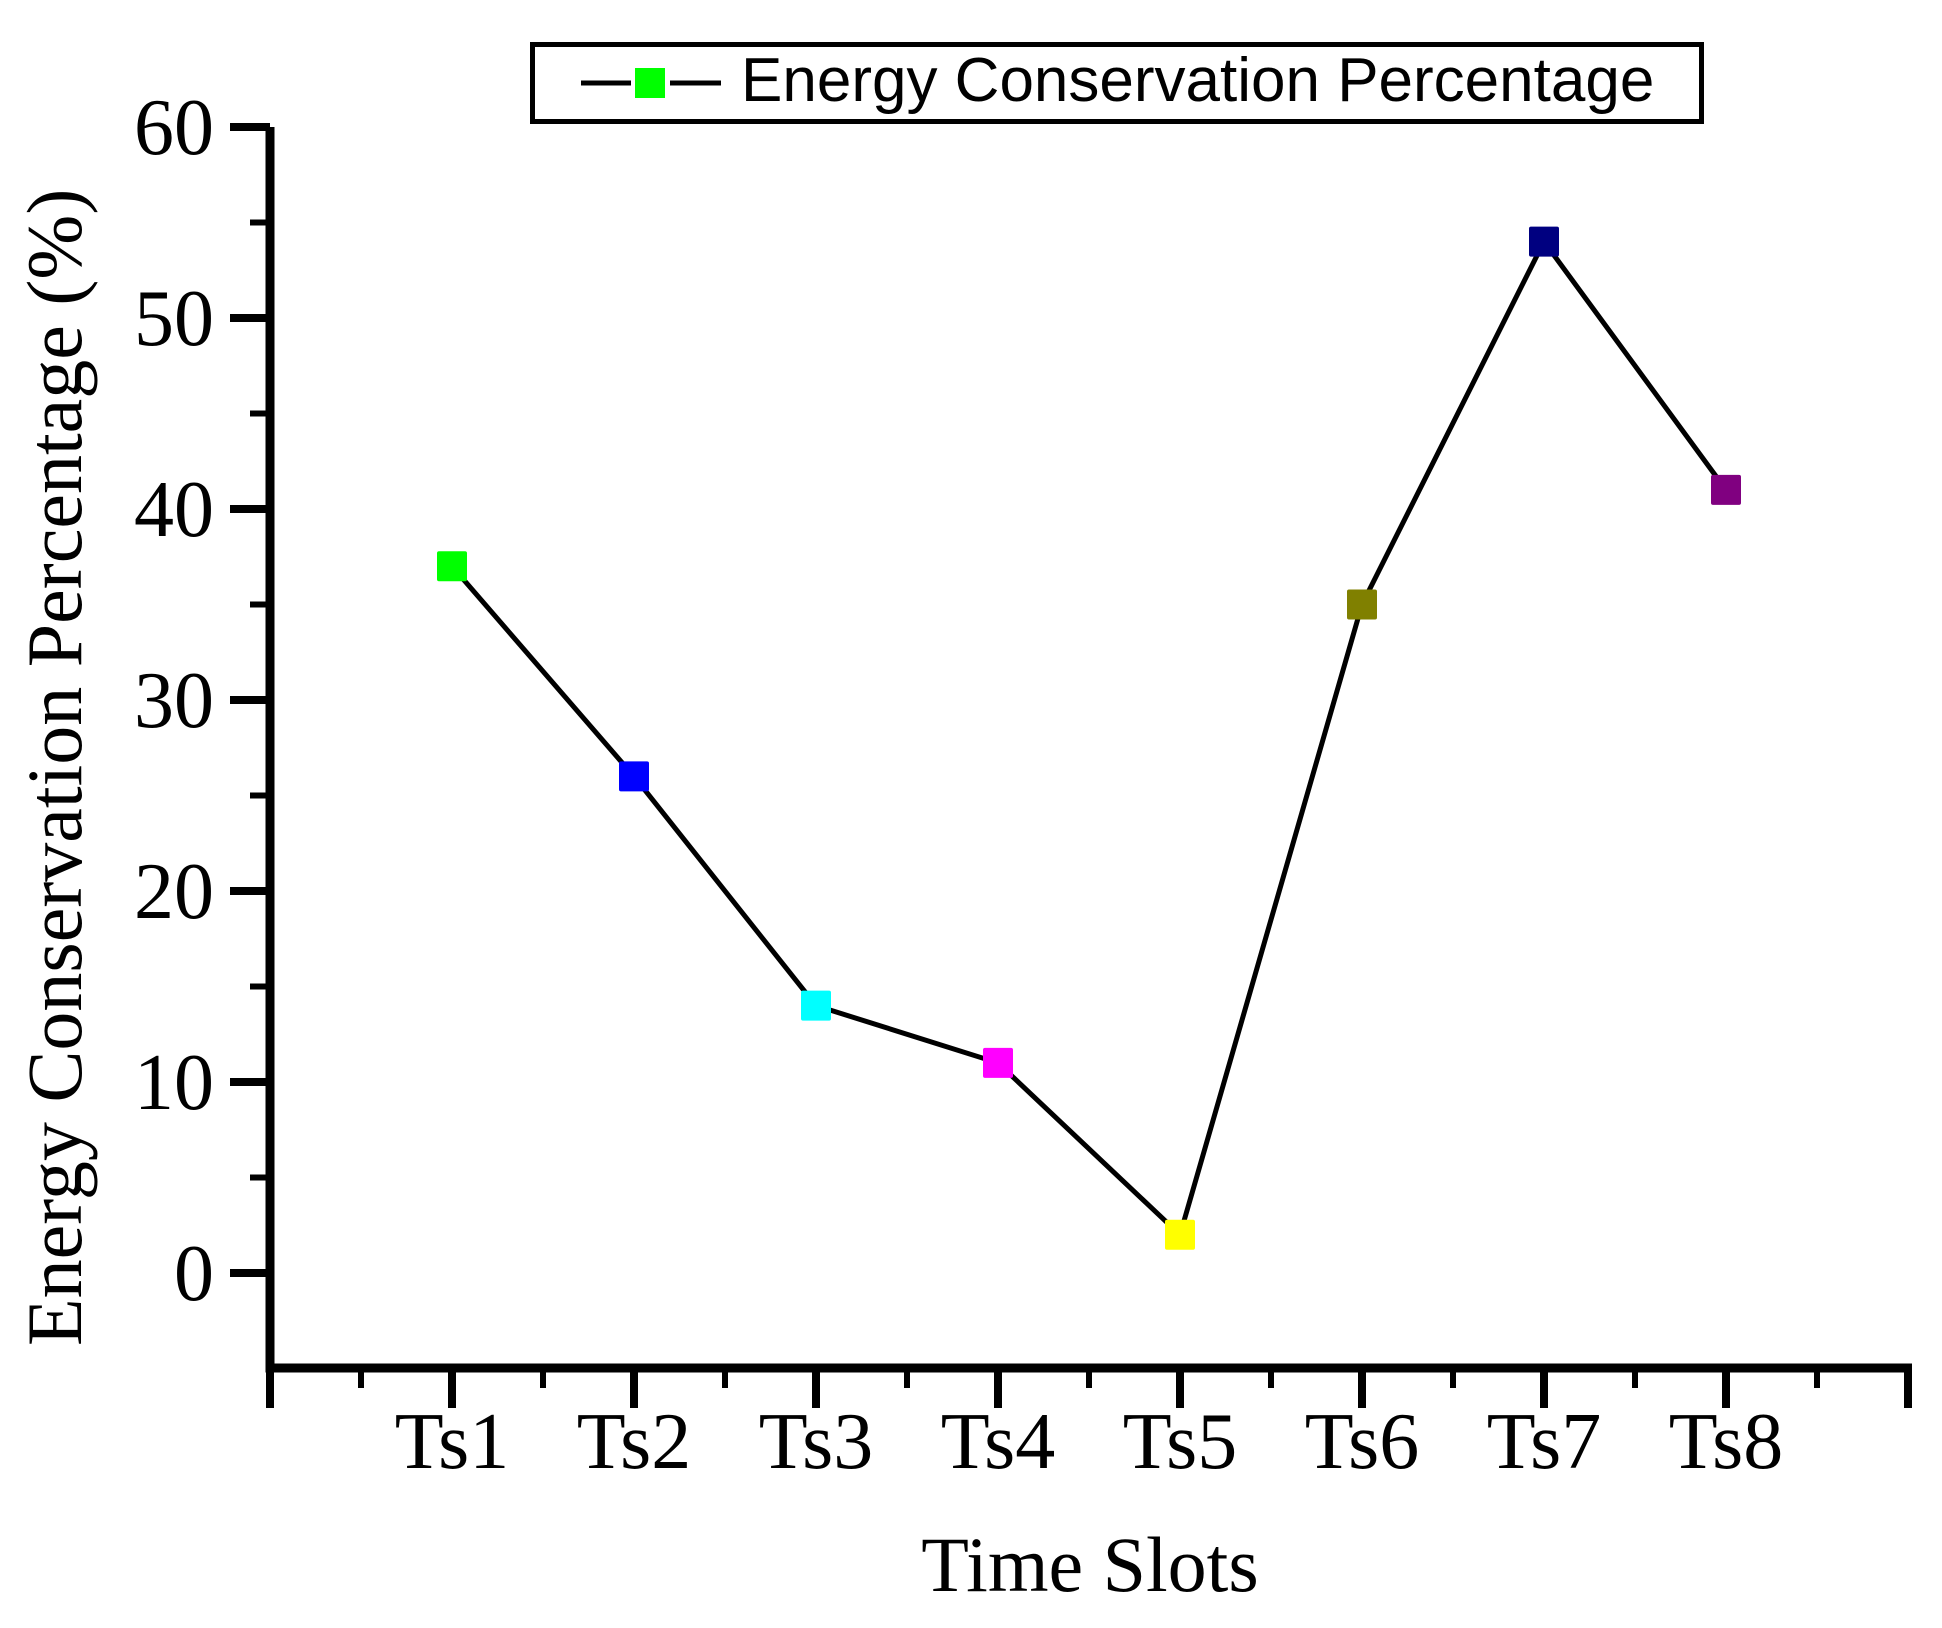 Image resolution: width=1942 pixels, height=1628 pixels. What do you see at coordinates (1726, 1442) in the screenshot?
I see `x-tick-label: Ts8` at bounding box center [1726, 1442].